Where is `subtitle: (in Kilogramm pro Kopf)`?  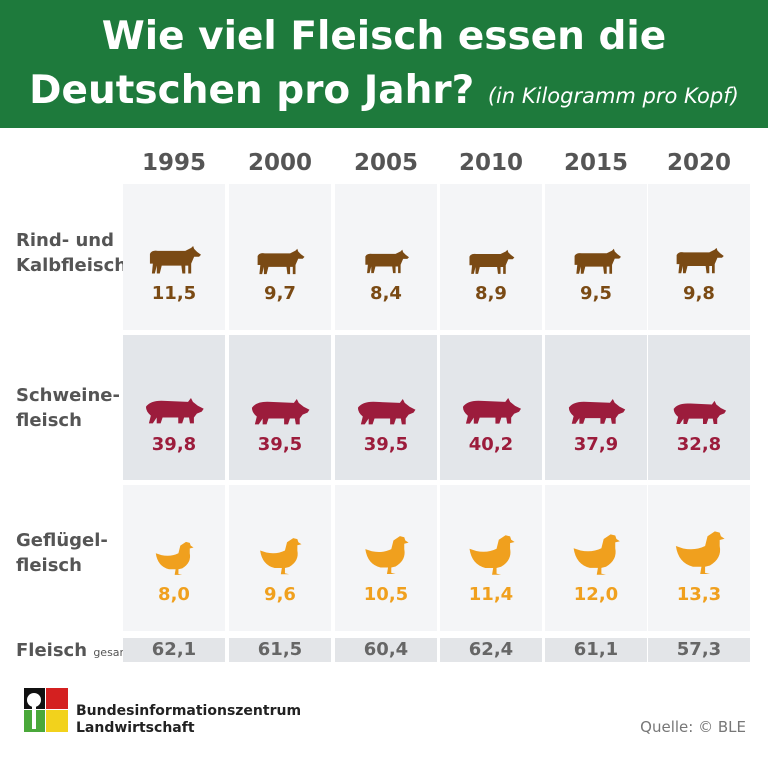 subtitle: (in Kilogramm pro Kopf) is located at coordinates (613, 96).